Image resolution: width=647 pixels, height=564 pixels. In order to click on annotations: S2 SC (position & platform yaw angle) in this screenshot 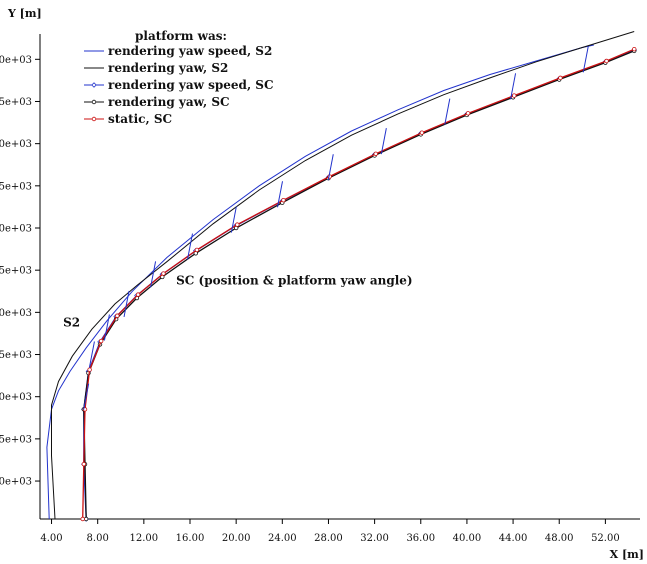, I will do `click(238, 302)`.